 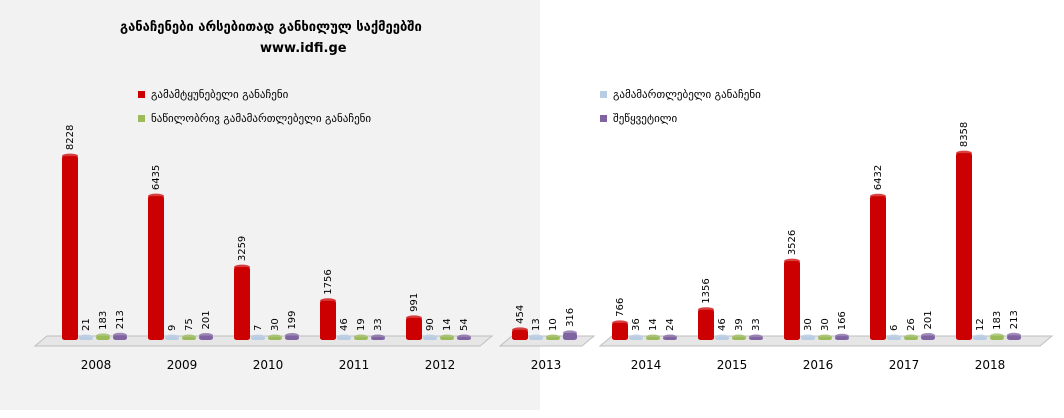 What do you see at coordinates (242, 248) in the screenshot?
I see `data-label-2010-series-0: 3259` at bounding box center [242, 248].